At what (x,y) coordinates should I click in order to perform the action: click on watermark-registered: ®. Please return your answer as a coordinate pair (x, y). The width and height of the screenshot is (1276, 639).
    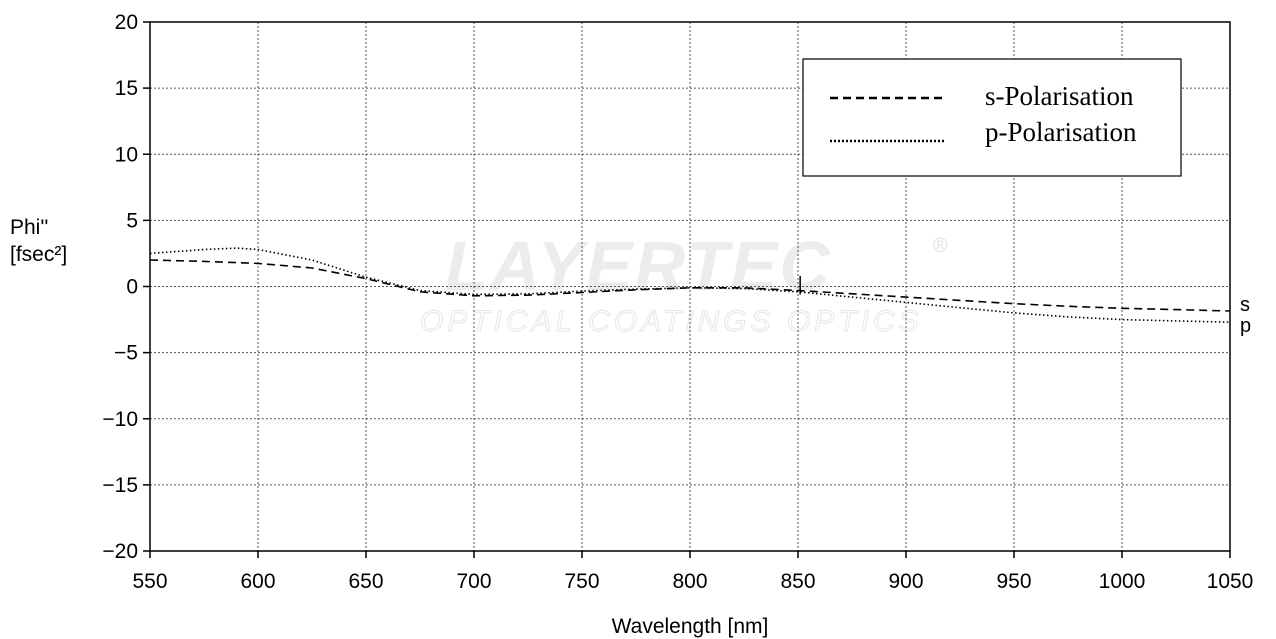
    Looking at the image, I should click on (940, 246).